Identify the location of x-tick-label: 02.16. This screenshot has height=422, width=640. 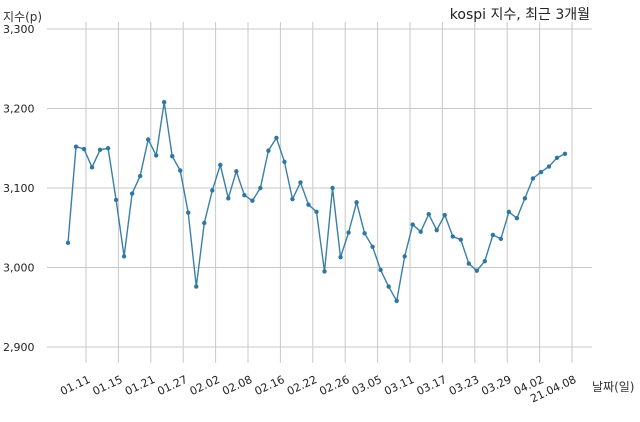
(270, 385).